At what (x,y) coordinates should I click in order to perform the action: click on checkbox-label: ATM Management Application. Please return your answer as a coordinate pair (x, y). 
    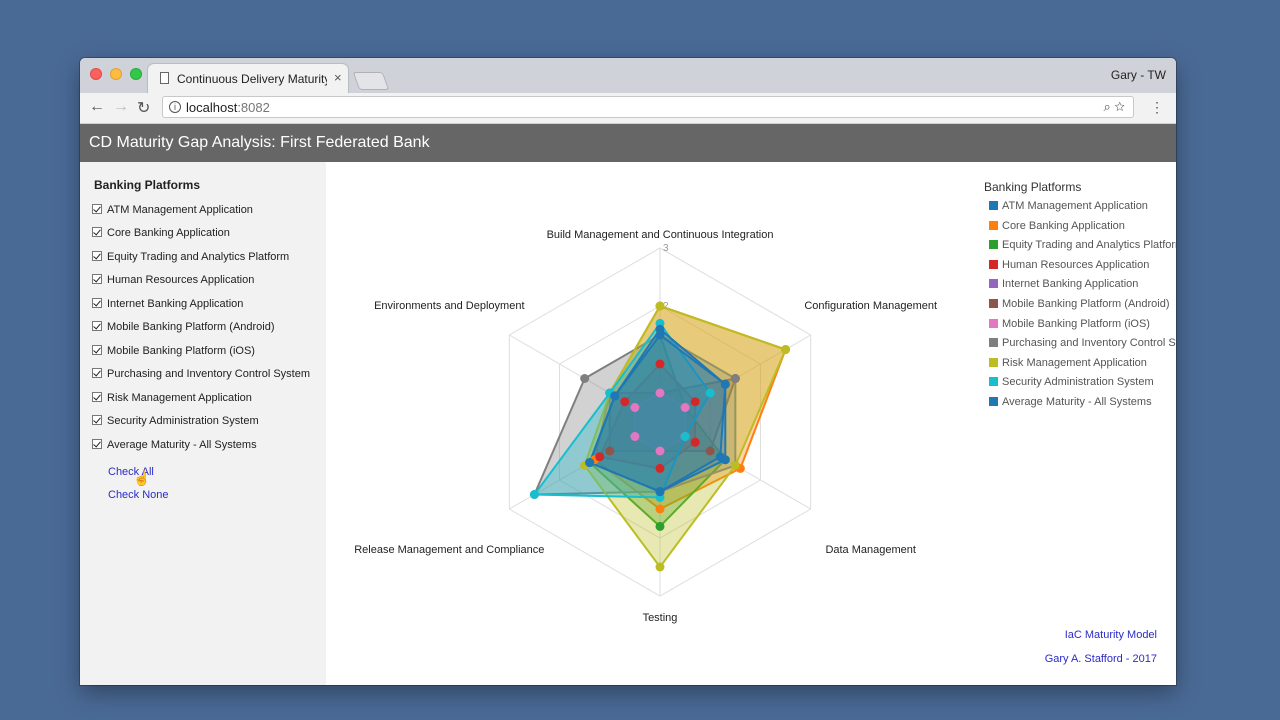
    Looking at the image, I should click on (180, 210).